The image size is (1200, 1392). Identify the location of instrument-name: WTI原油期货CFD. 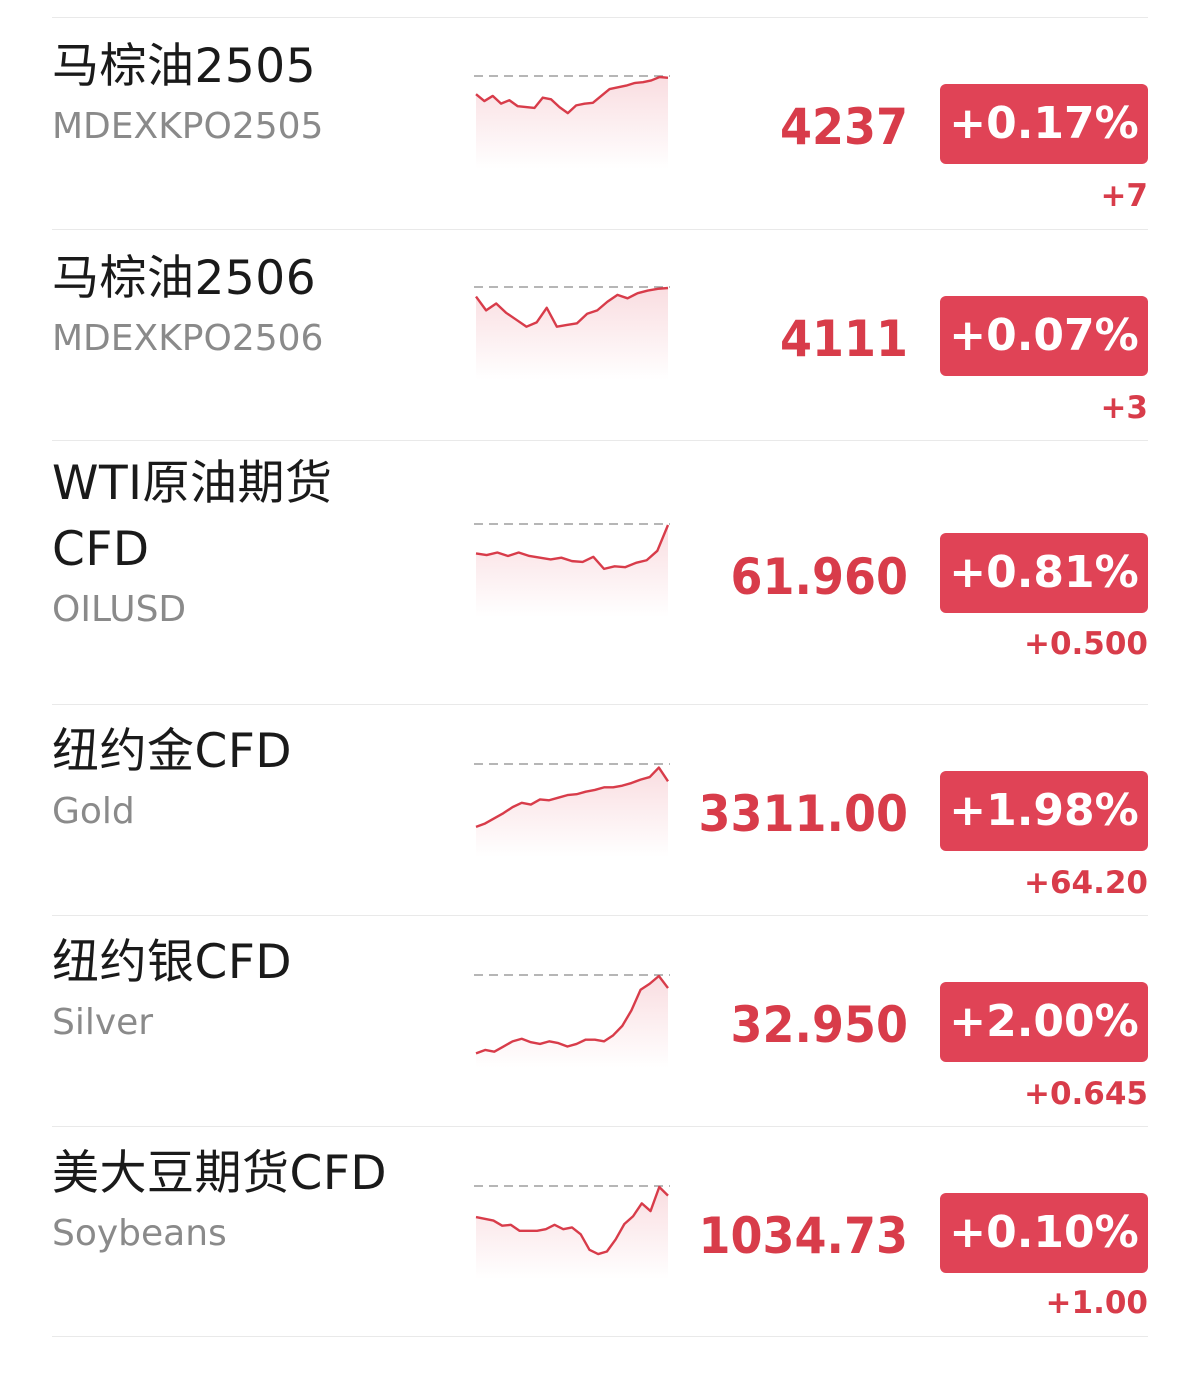
(192, 516).